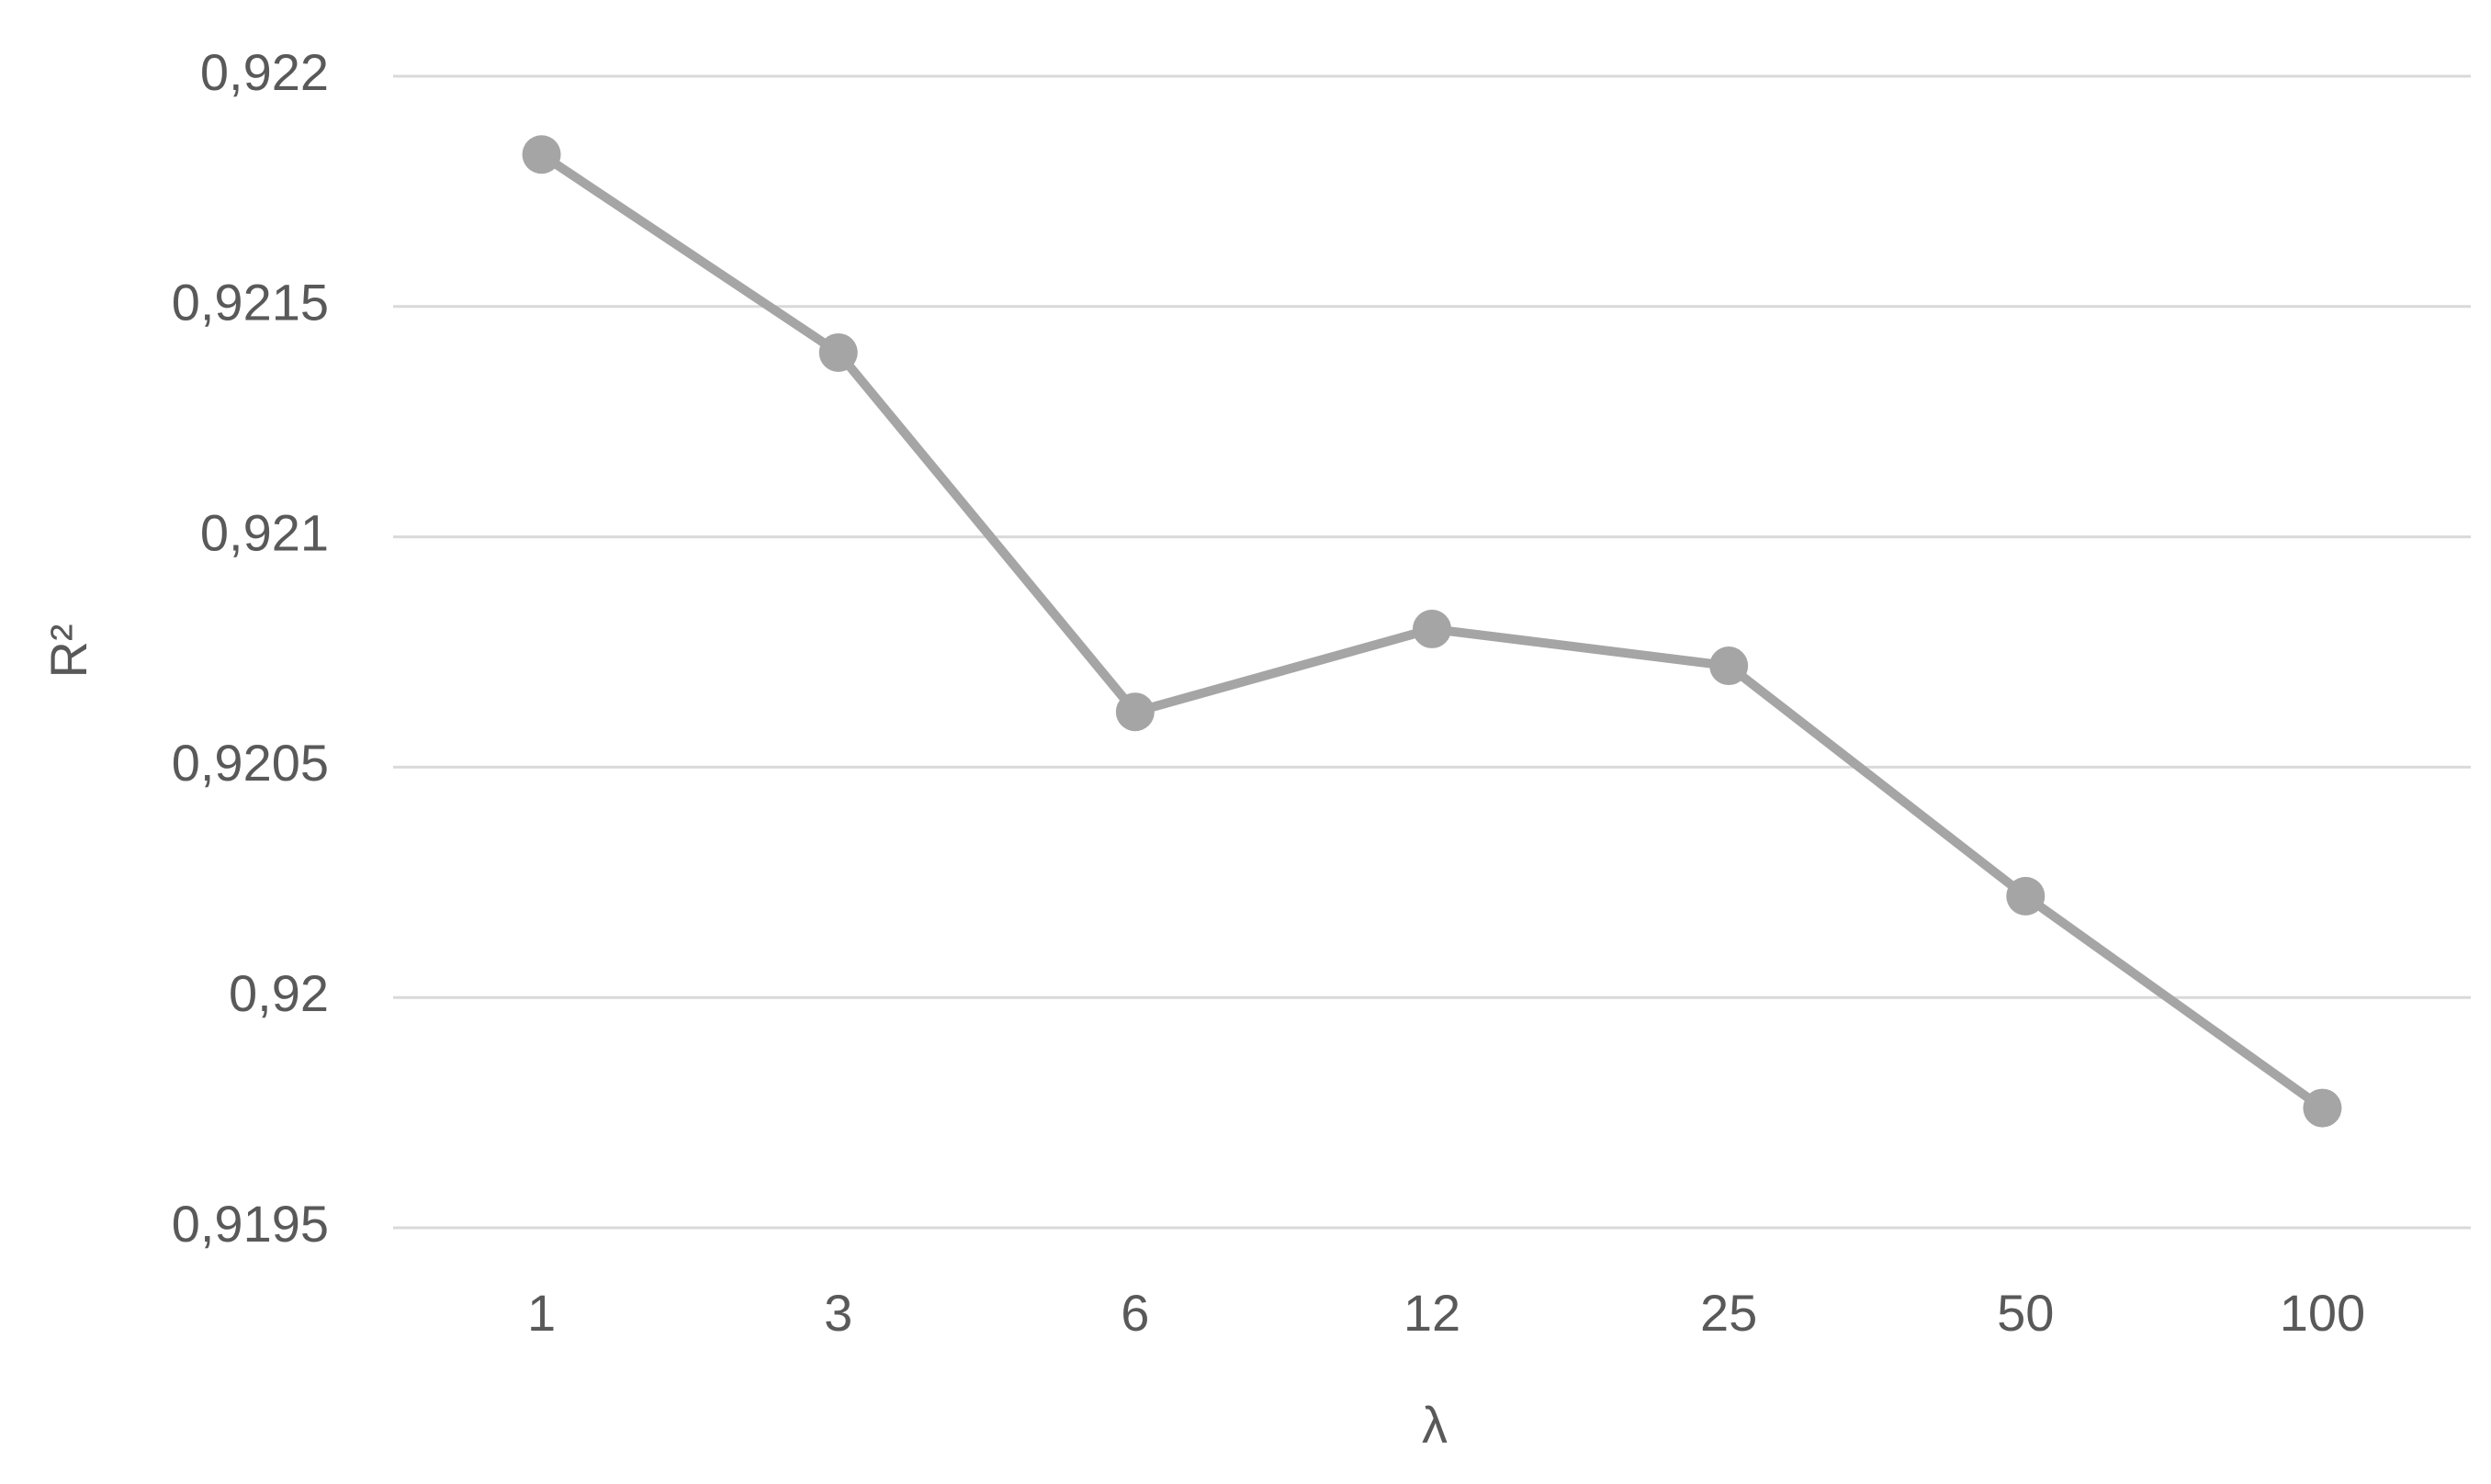  What do you see at coordinates (1431, 1313) in the screenshot?
I see `x-tick-label: 12` at bounding box center [1431, 1313].